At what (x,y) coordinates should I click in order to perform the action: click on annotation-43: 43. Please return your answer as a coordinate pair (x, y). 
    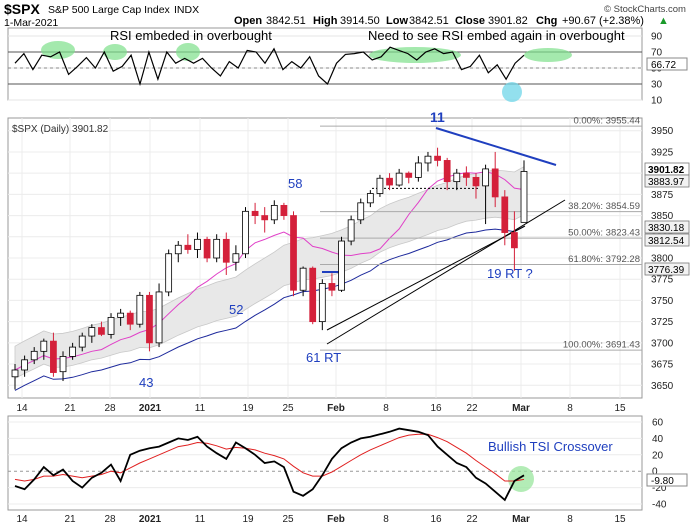
    Looking at the image, I should click on (146, 382).